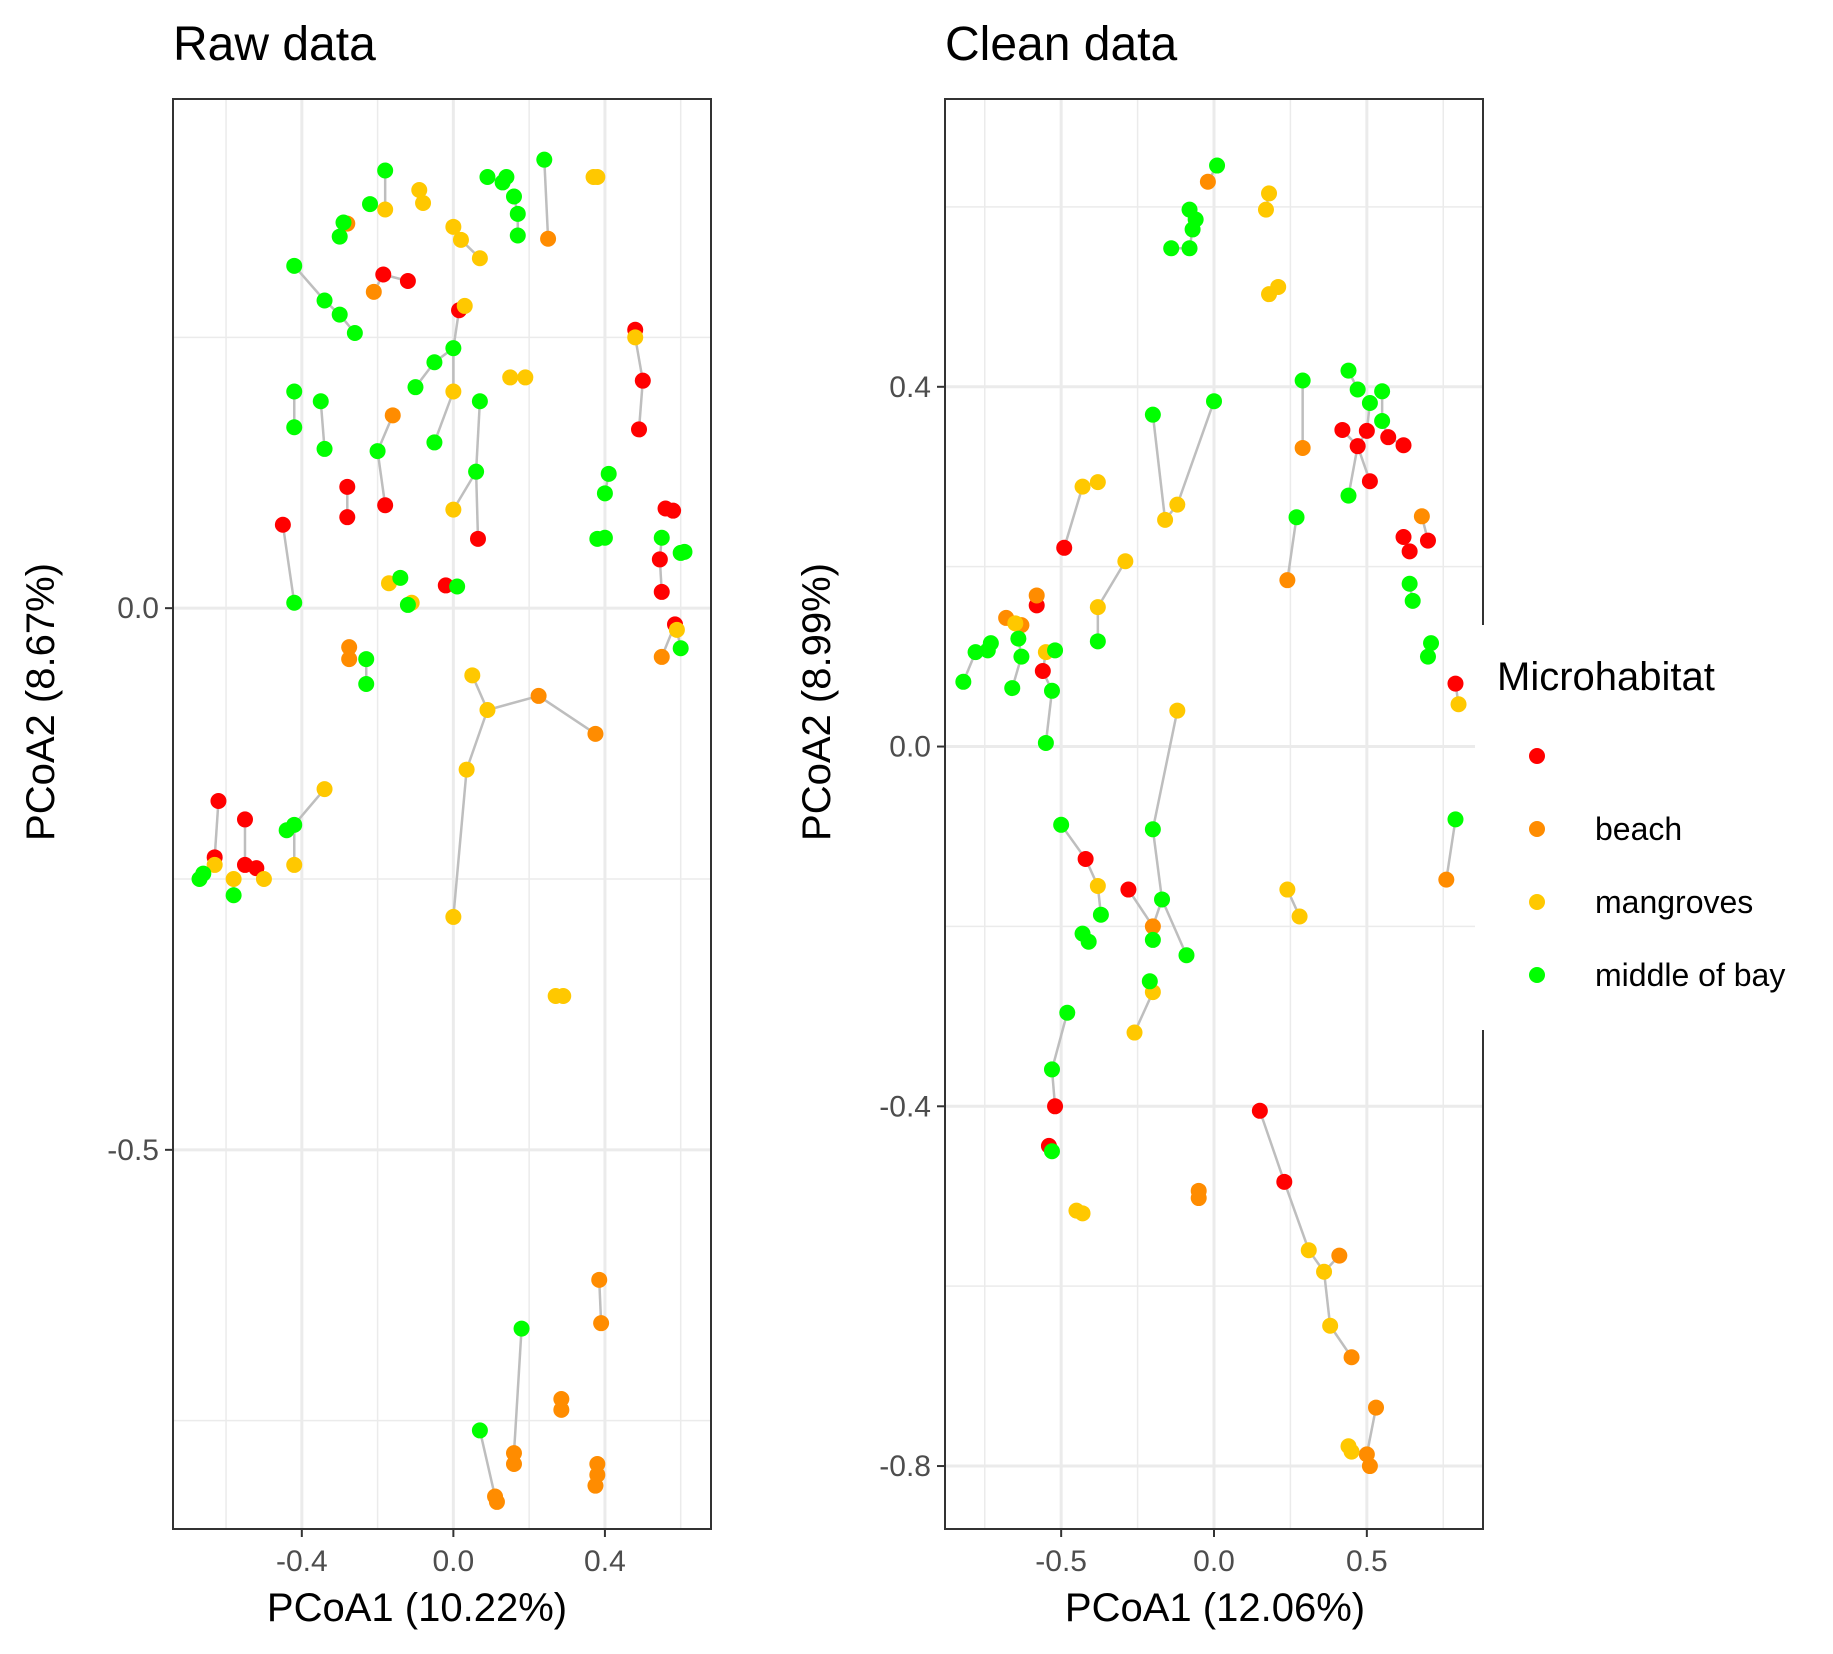 The image size is (1833, 1654). I want to click on clean-data-y-tick-label: -0.4, so click(905, 1106).